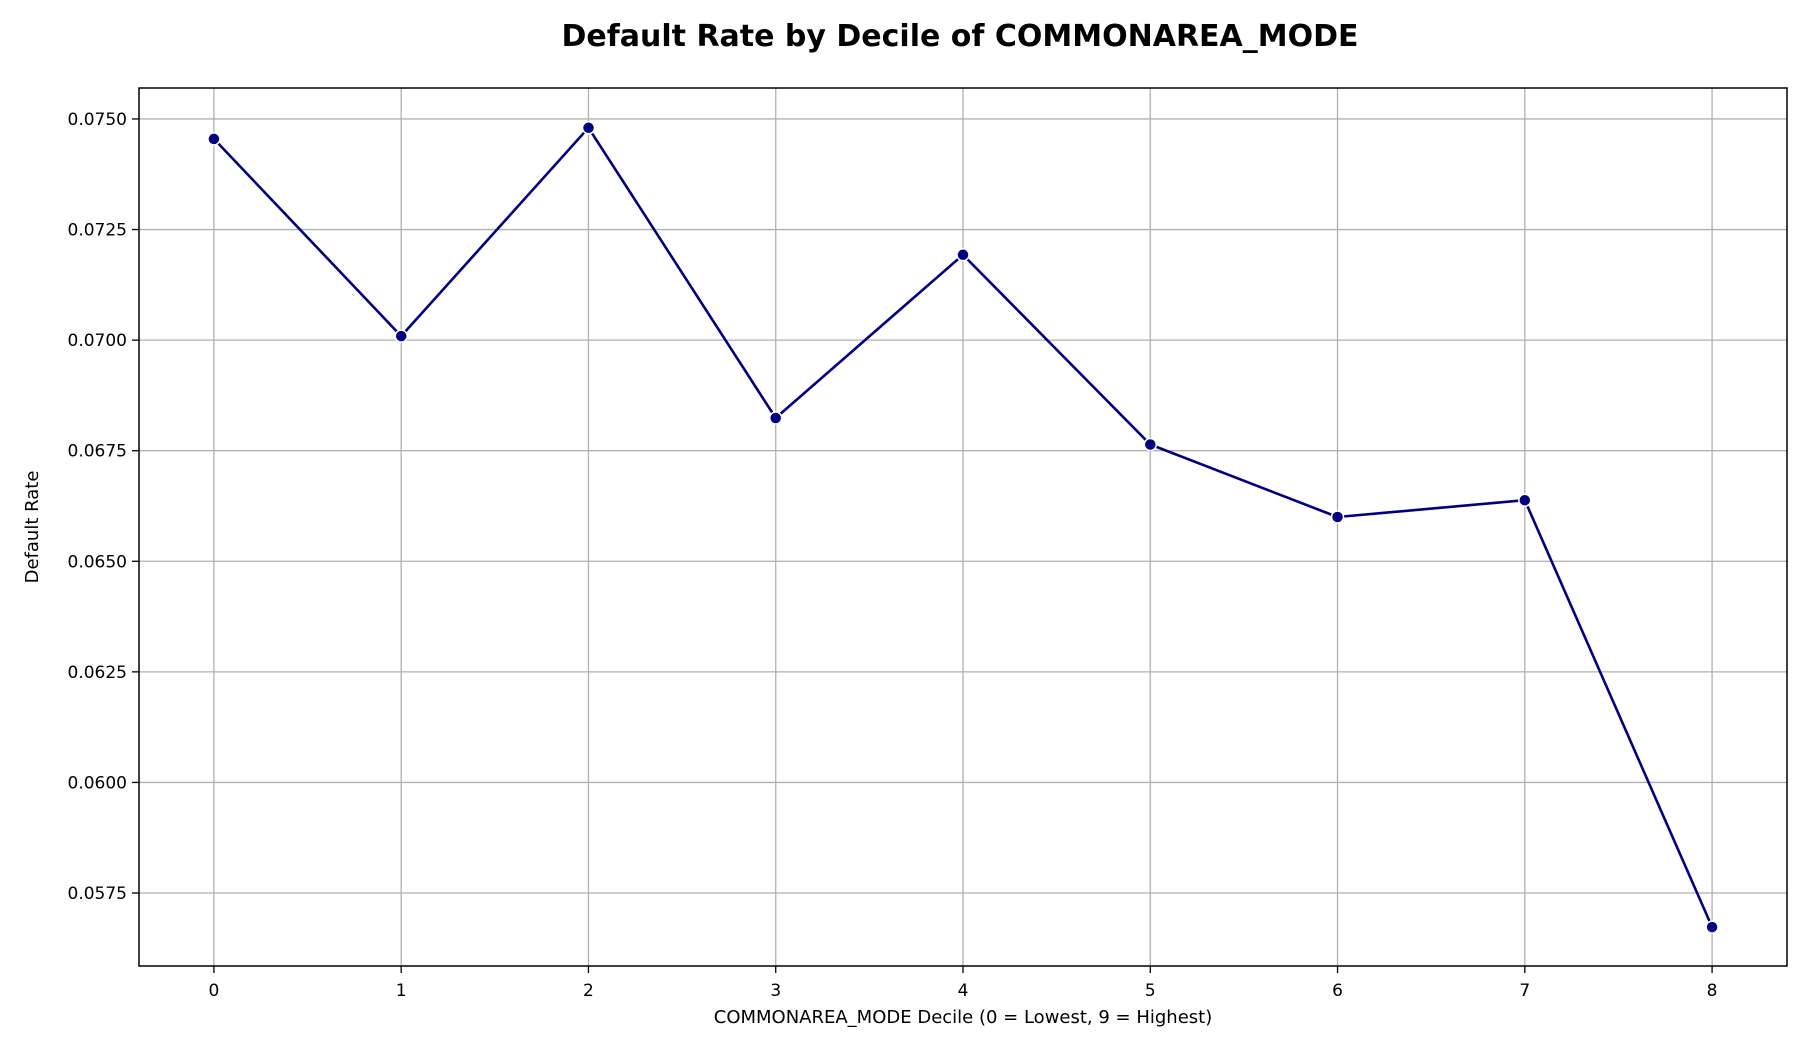 Image resolution: width=1800 pixels, height=1054 pixels. Describe the element at coordinates (97, 341) in the screenshot. I see `y-tick-label: 0.0700` at that location.